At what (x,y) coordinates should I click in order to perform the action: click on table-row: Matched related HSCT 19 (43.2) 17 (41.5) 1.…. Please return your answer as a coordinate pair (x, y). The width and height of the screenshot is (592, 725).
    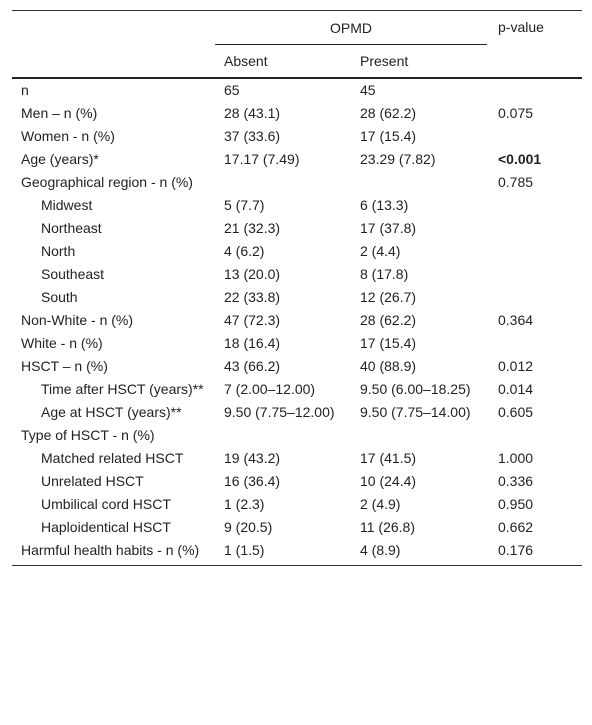
    Looking at the image, I should click on (297, 458).